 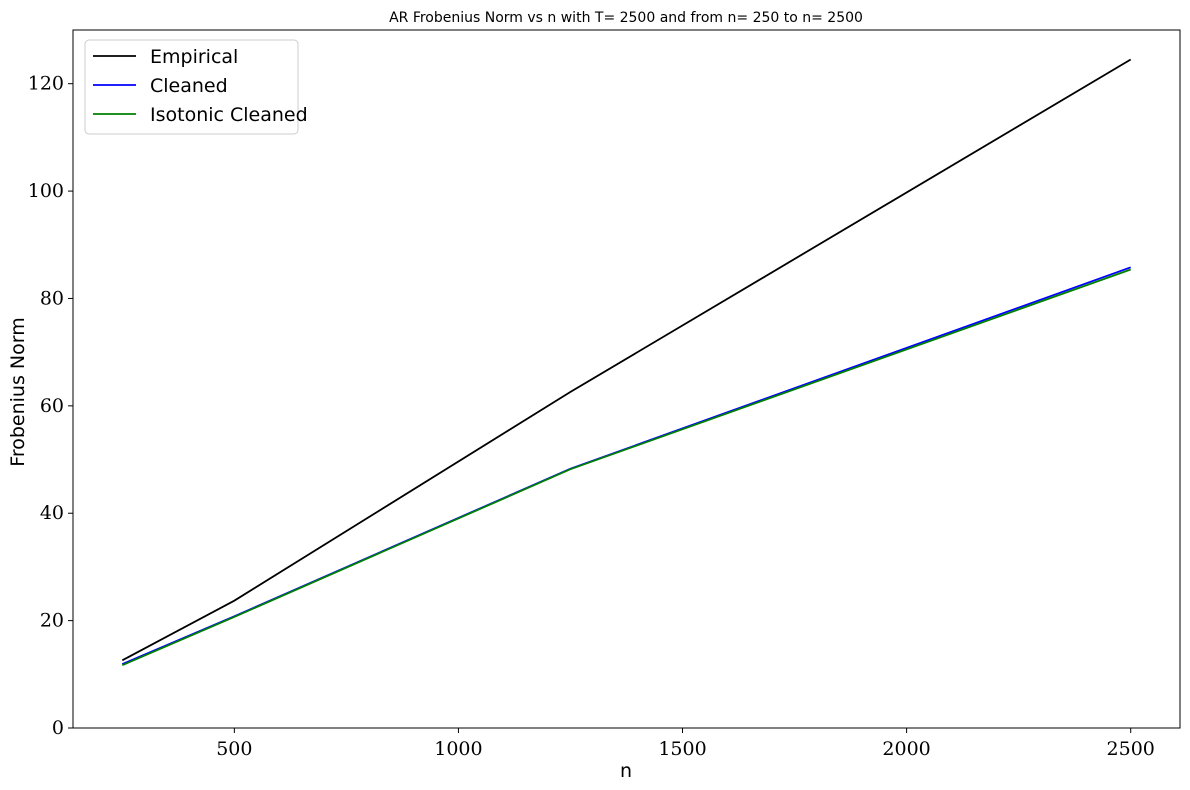 I want to click on legend: Empirical Cleaned Isotonic Cleaned, so click(x=196, y=87).